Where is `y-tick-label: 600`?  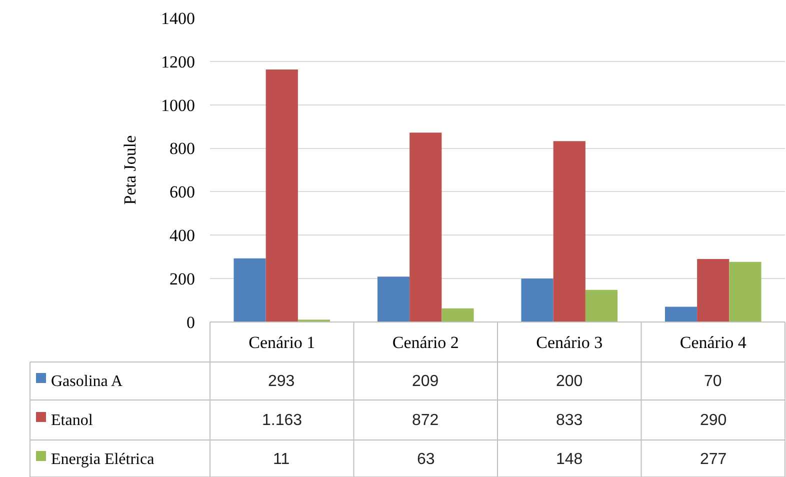 y-tick-label: 600 is located at coordinates (182, 192).